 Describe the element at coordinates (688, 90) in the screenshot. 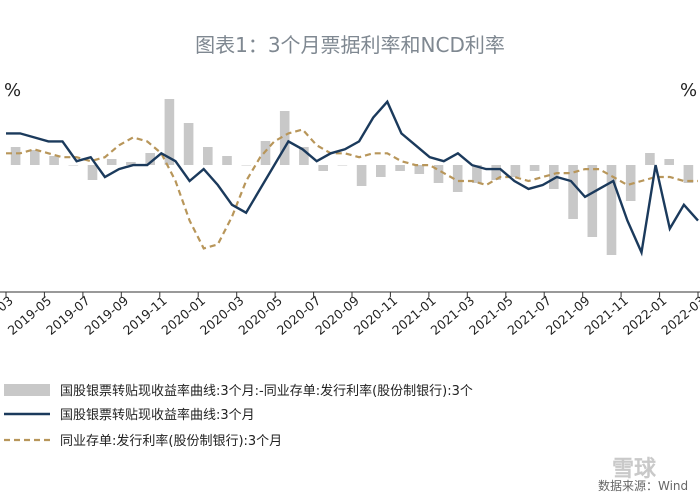

I see `right-unit-label: %` at that location.